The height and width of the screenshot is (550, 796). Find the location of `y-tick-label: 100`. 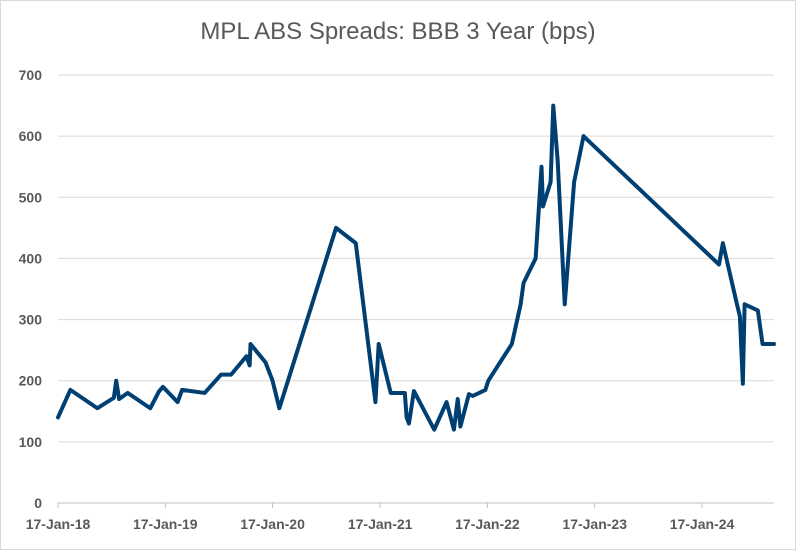

y-tick-label: 100 is located at coordinates (31, 442).